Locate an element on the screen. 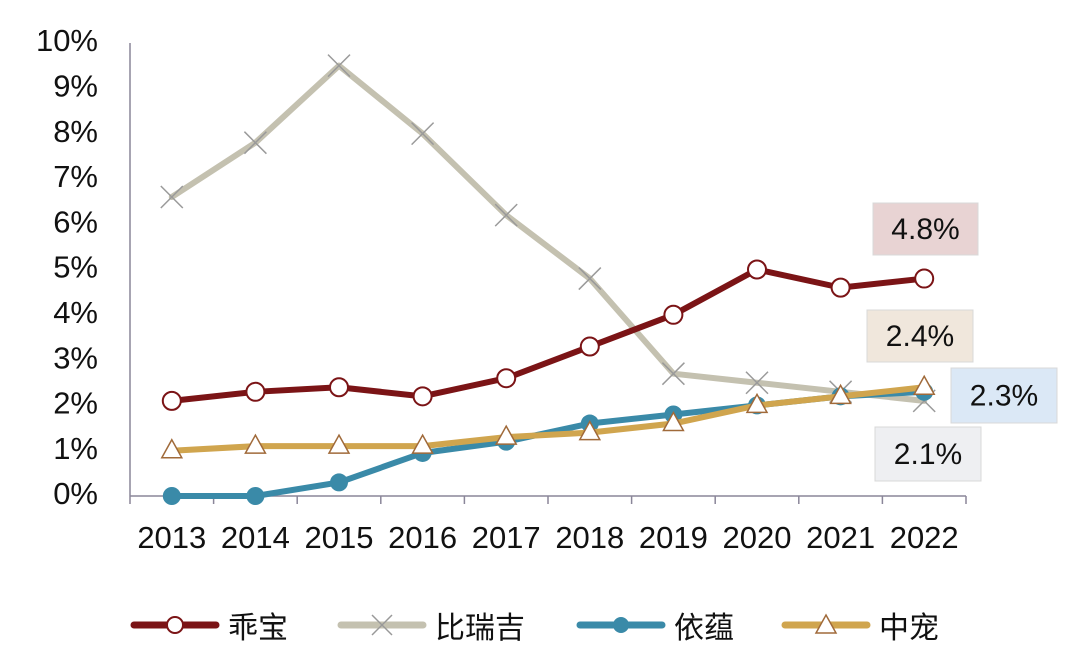 The image size is (1088, 656). annotation-layer: 4.8% 2.4% 2.3%2.1% is located at coordinates (962, 342).